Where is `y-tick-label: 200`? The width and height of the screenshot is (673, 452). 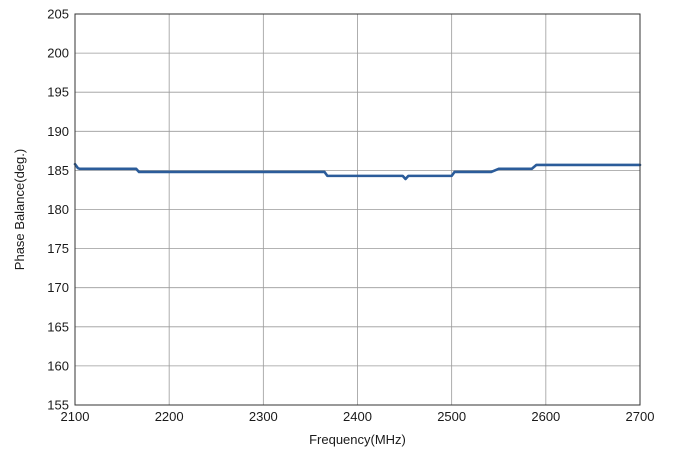 y-tick-label: 200 is located at coordinates (58, 53).